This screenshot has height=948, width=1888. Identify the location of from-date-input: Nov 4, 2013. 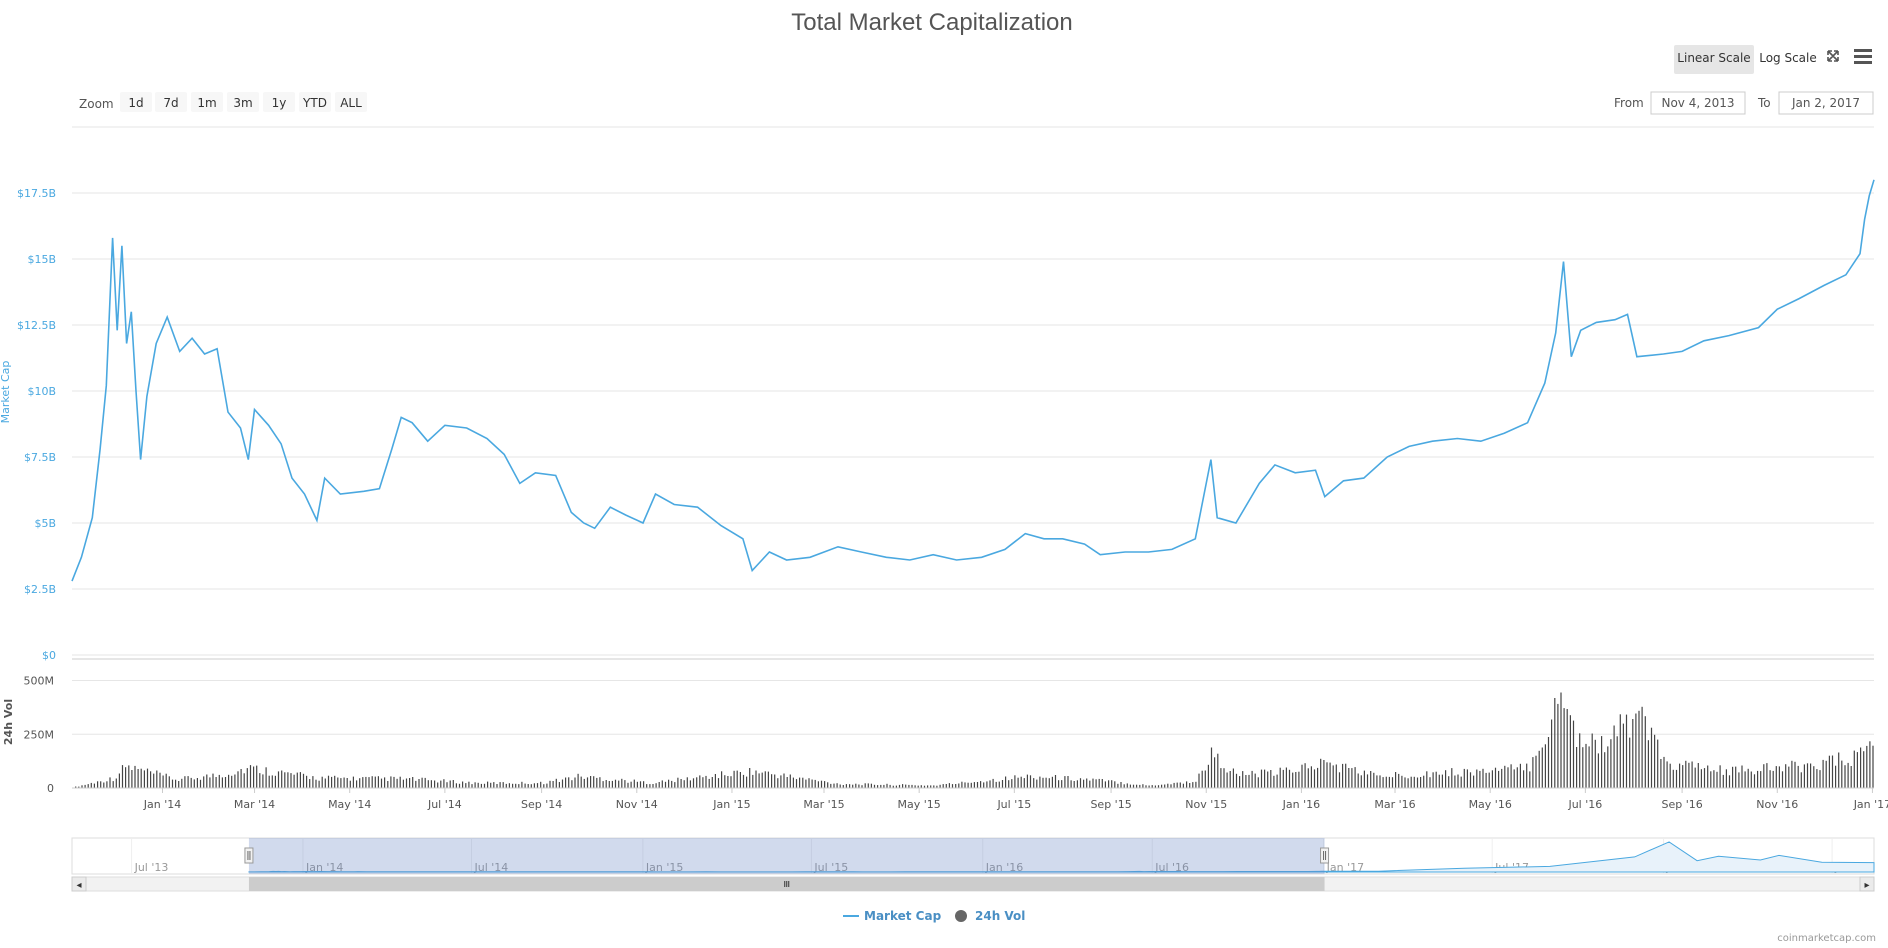
(1698, 103).